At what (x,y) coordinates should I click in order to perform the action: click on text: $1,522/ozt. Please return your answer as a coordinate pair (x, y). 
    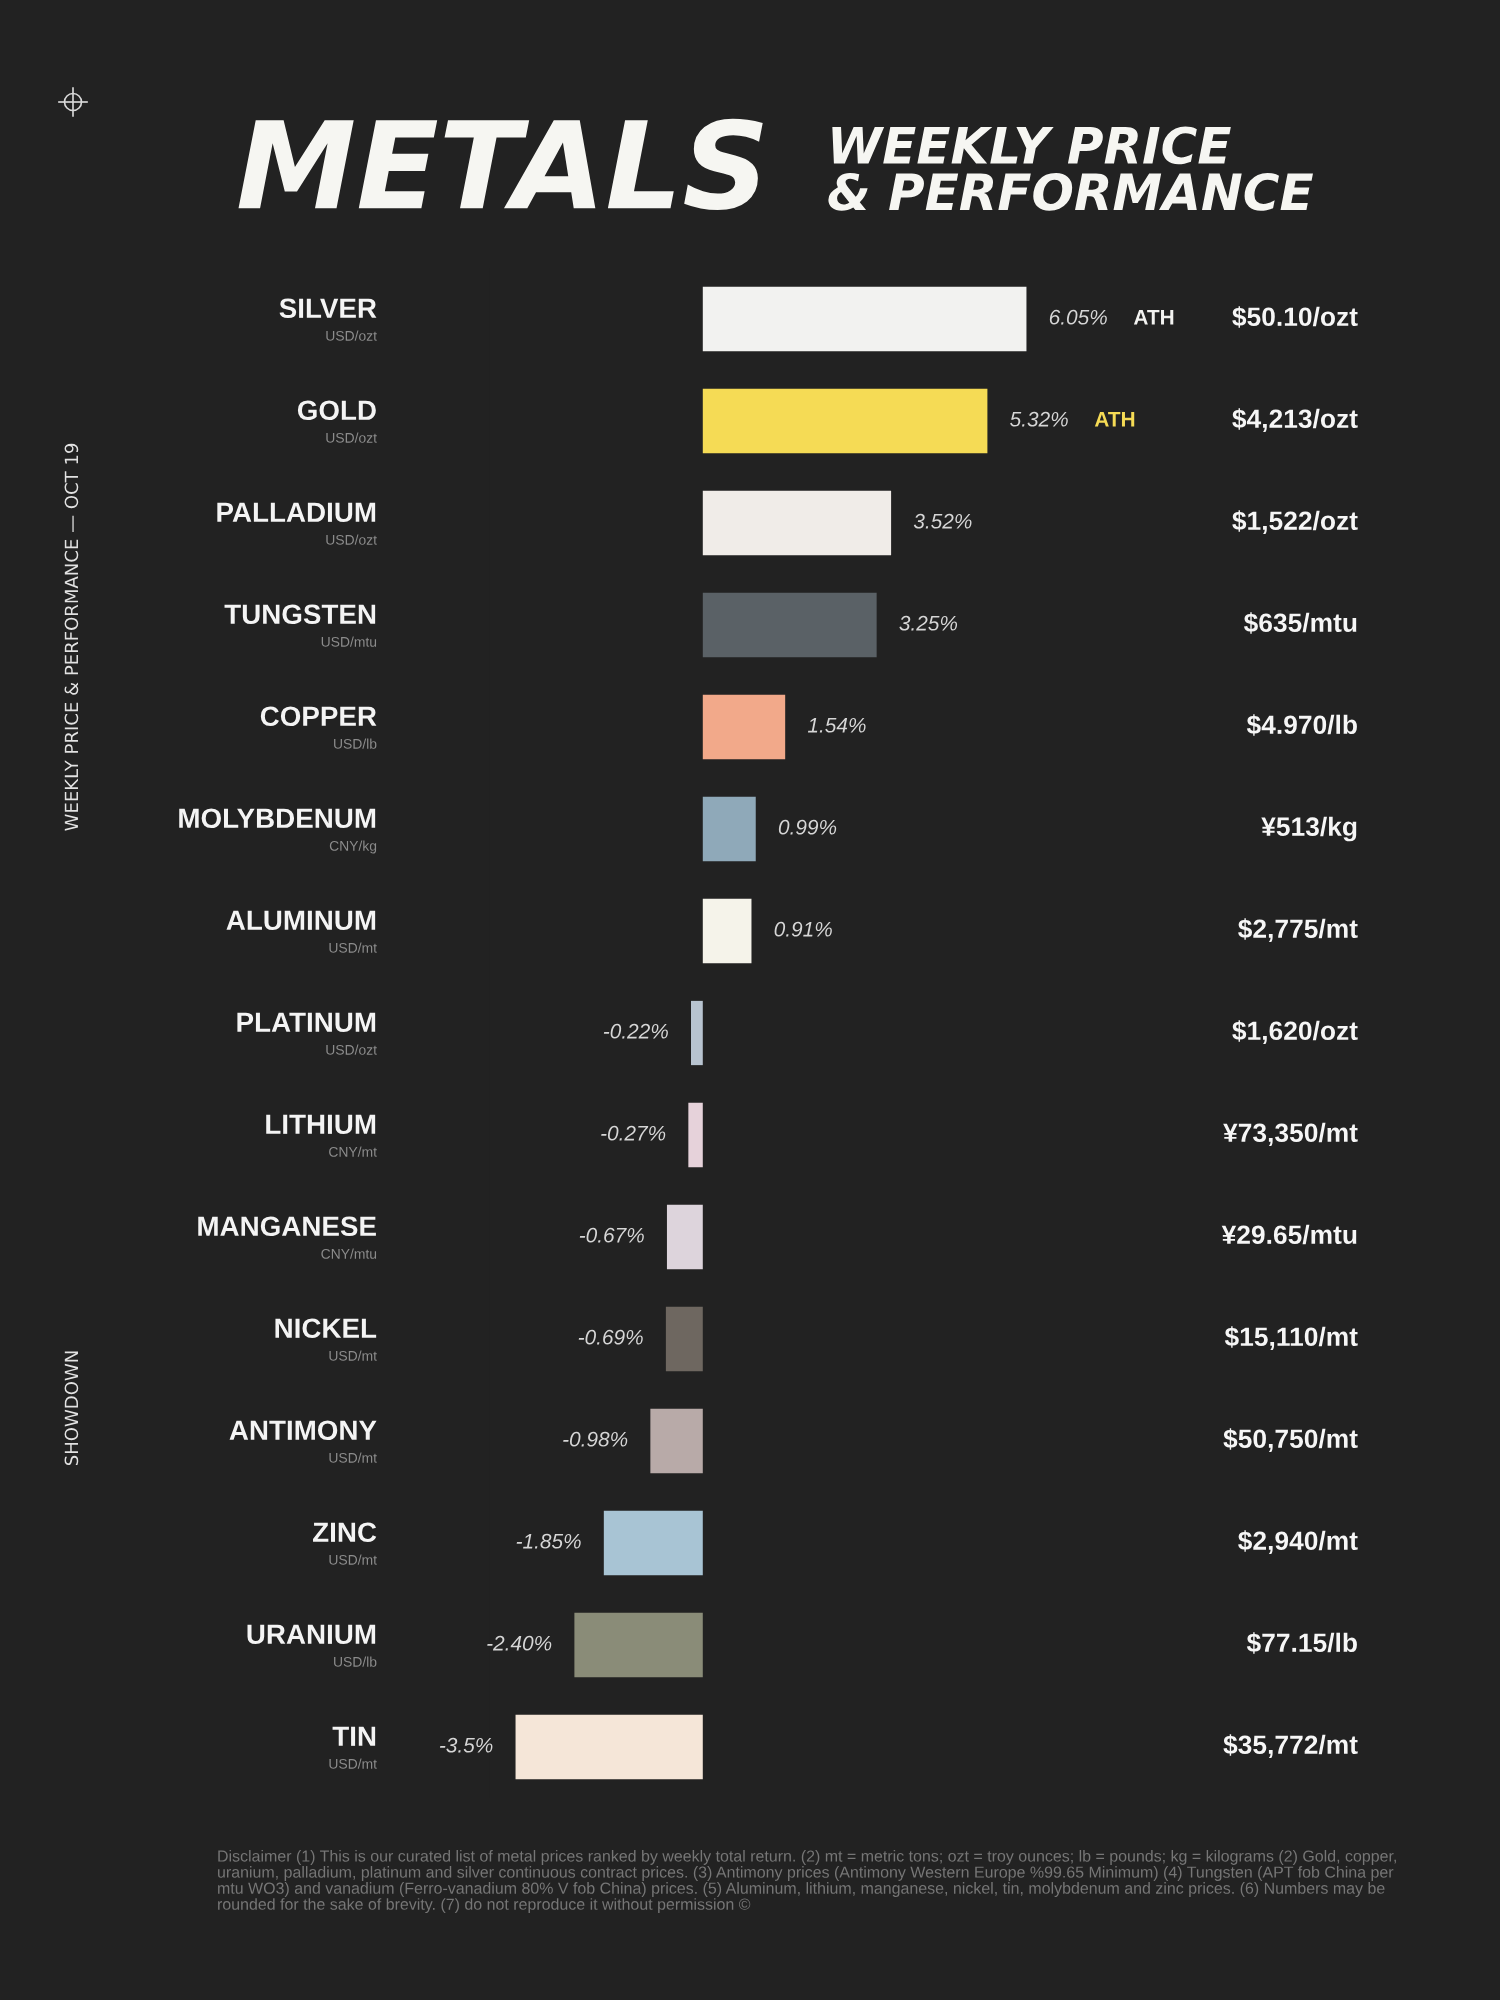
    Looking at the image, I should click on (1295, 522).